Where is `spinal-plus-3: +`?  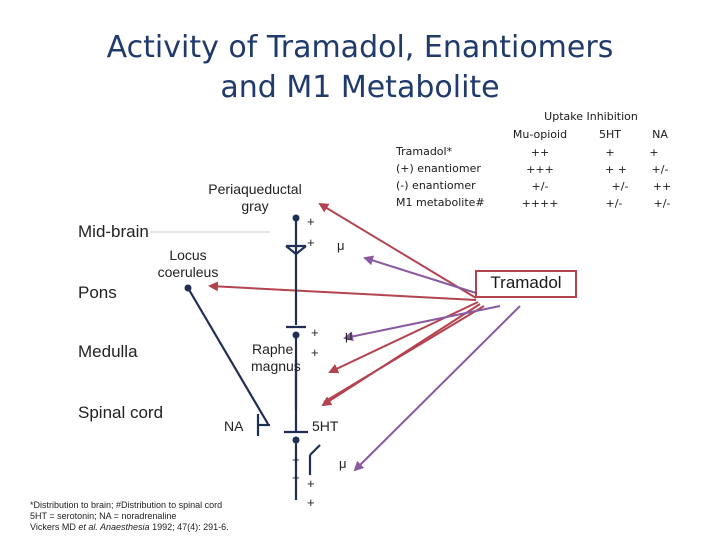 spinal-plus-3: + is located at coordinates (311, 483).